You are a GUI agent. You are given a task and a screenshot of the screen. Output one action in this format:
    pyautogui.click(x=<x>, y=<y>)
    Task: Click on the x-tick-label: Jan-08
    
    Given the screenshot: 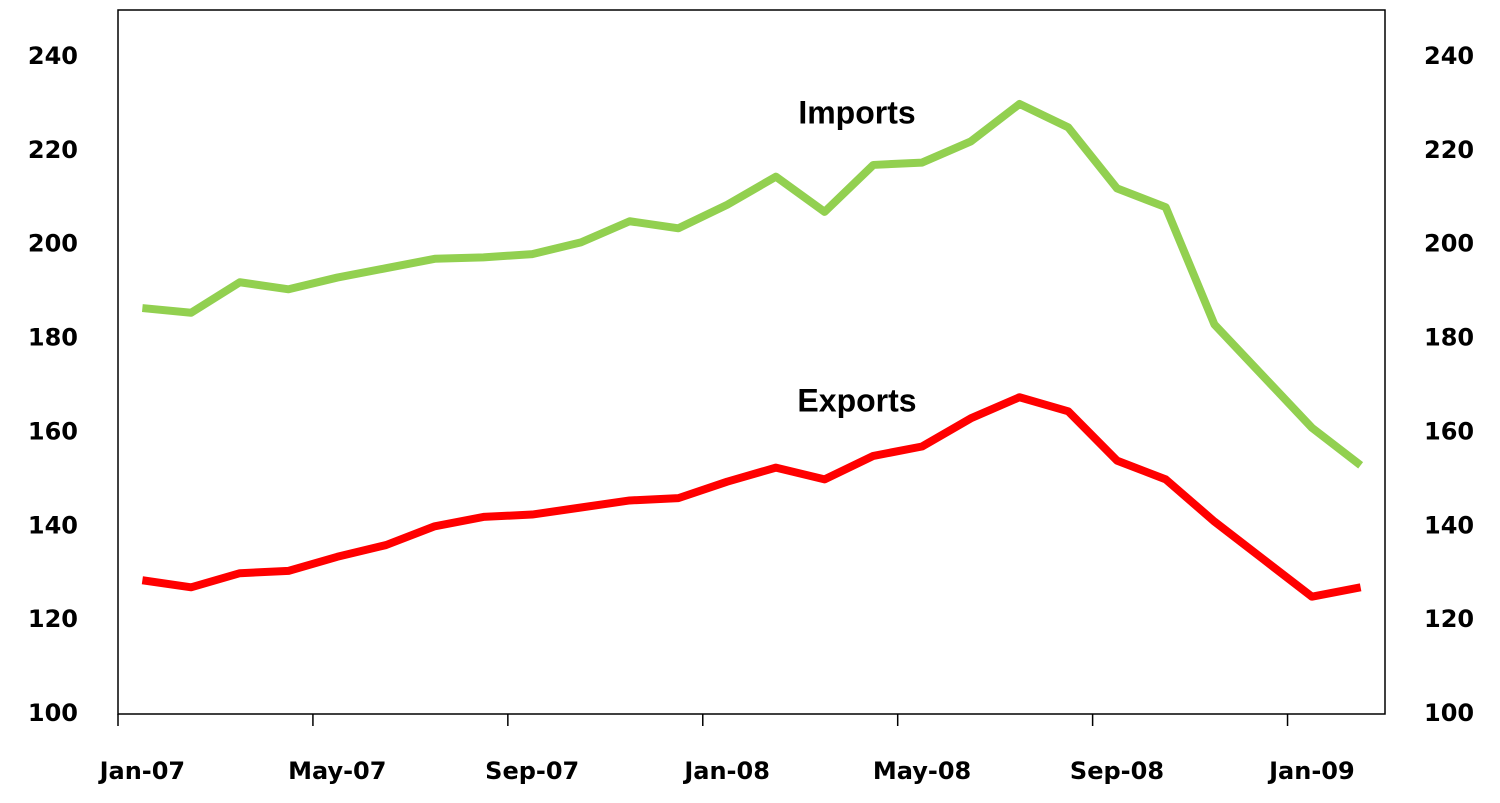 What is the action you would take?
    pyautogui.click(x=726, y=771)
    